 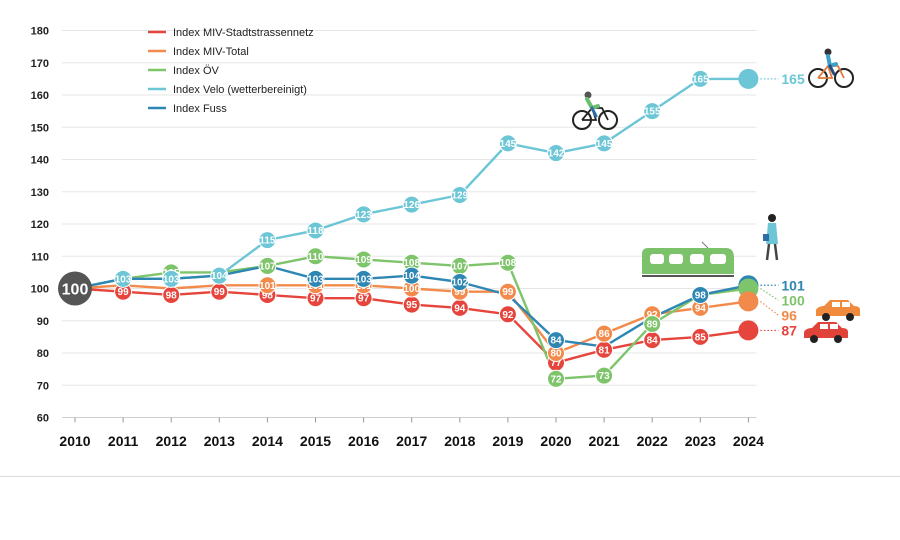 I want to click on data-label: 115, so click(x=267, y=241).